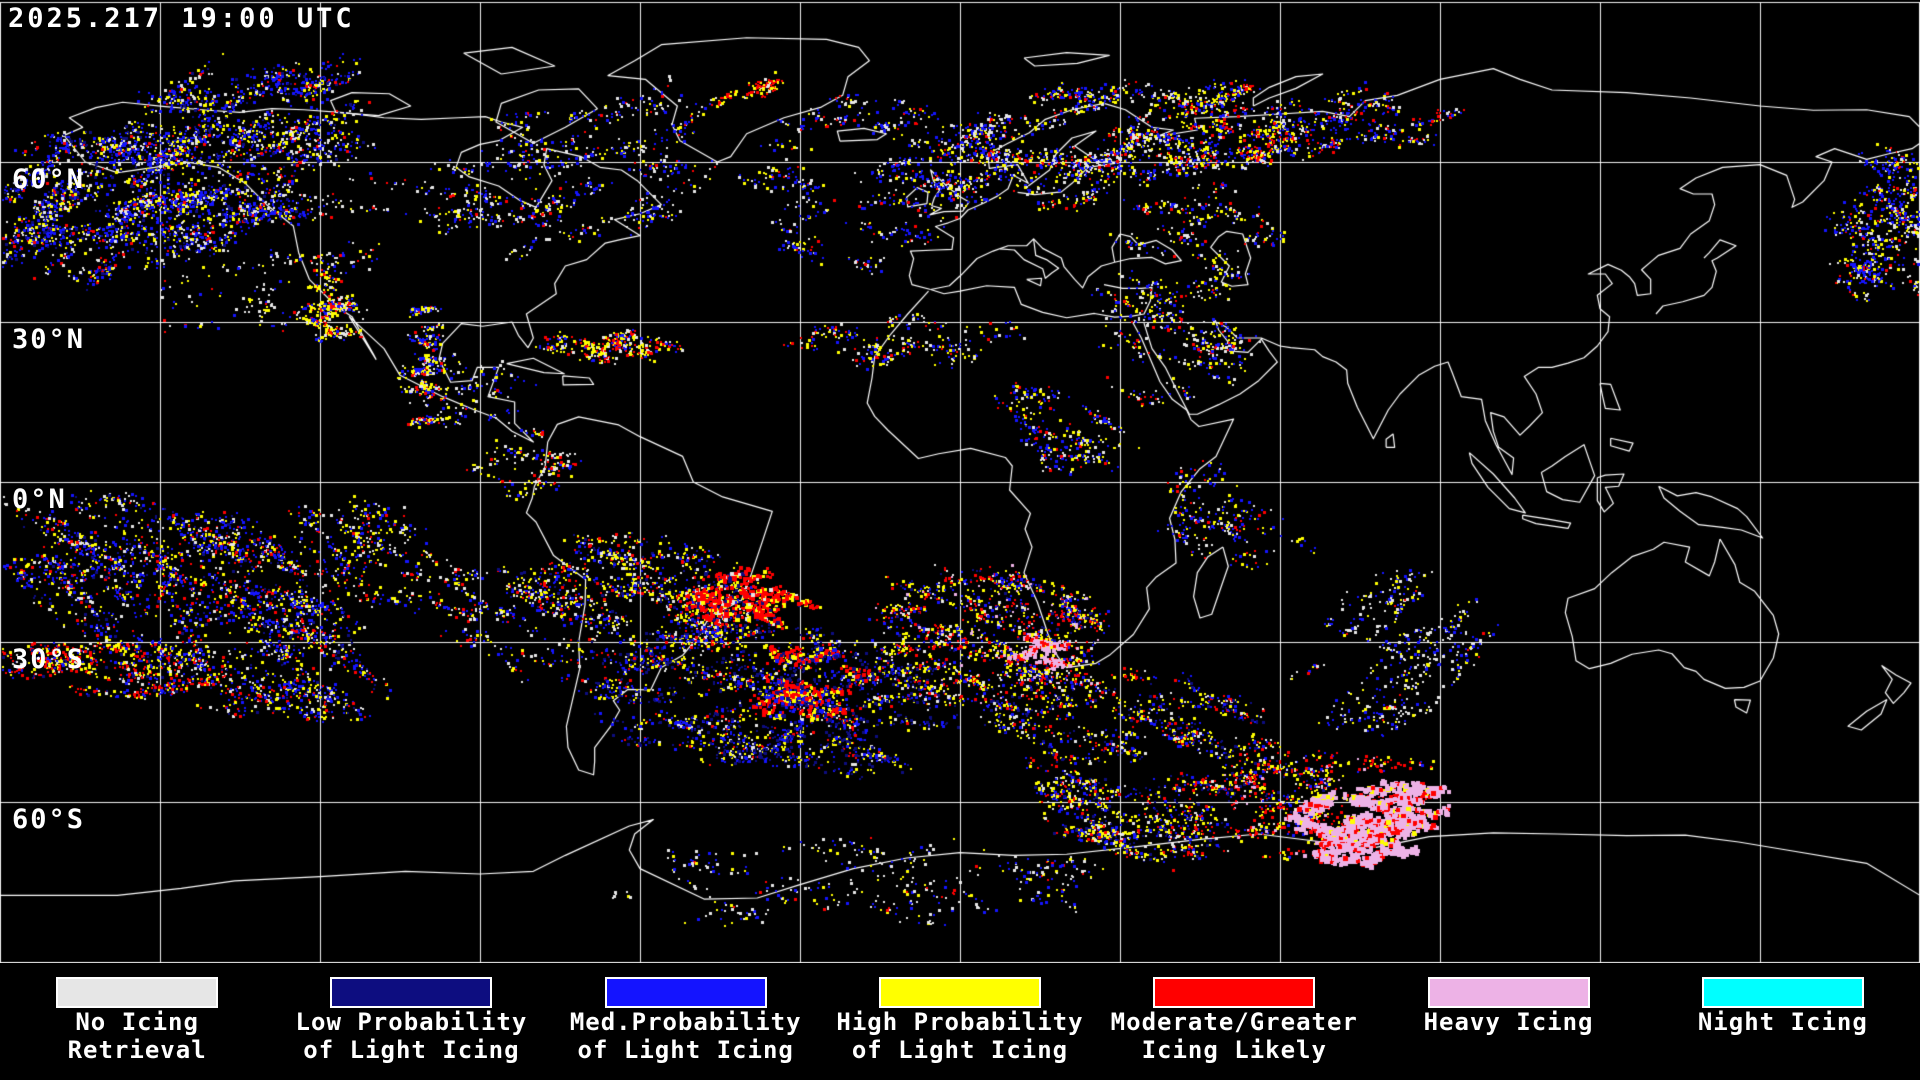 This screenshot has height=1080, width=1920. I want to click on lat-label-30n: 30°N, so click(49, 339).